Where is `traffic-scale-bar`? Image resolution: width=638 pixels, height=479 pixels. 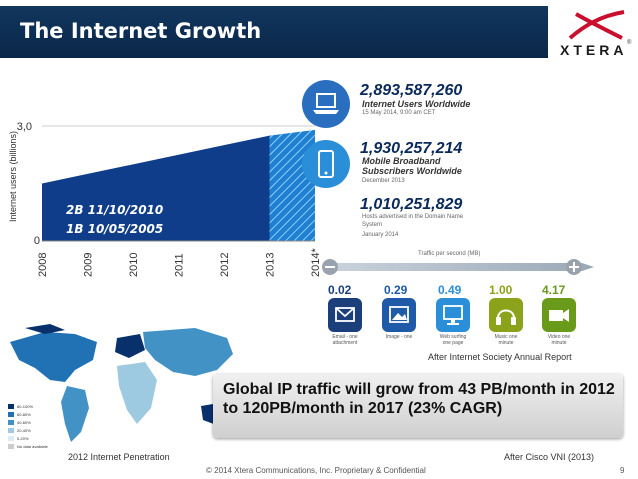 traffic-scale-bar is located at coordinates (458, 267).